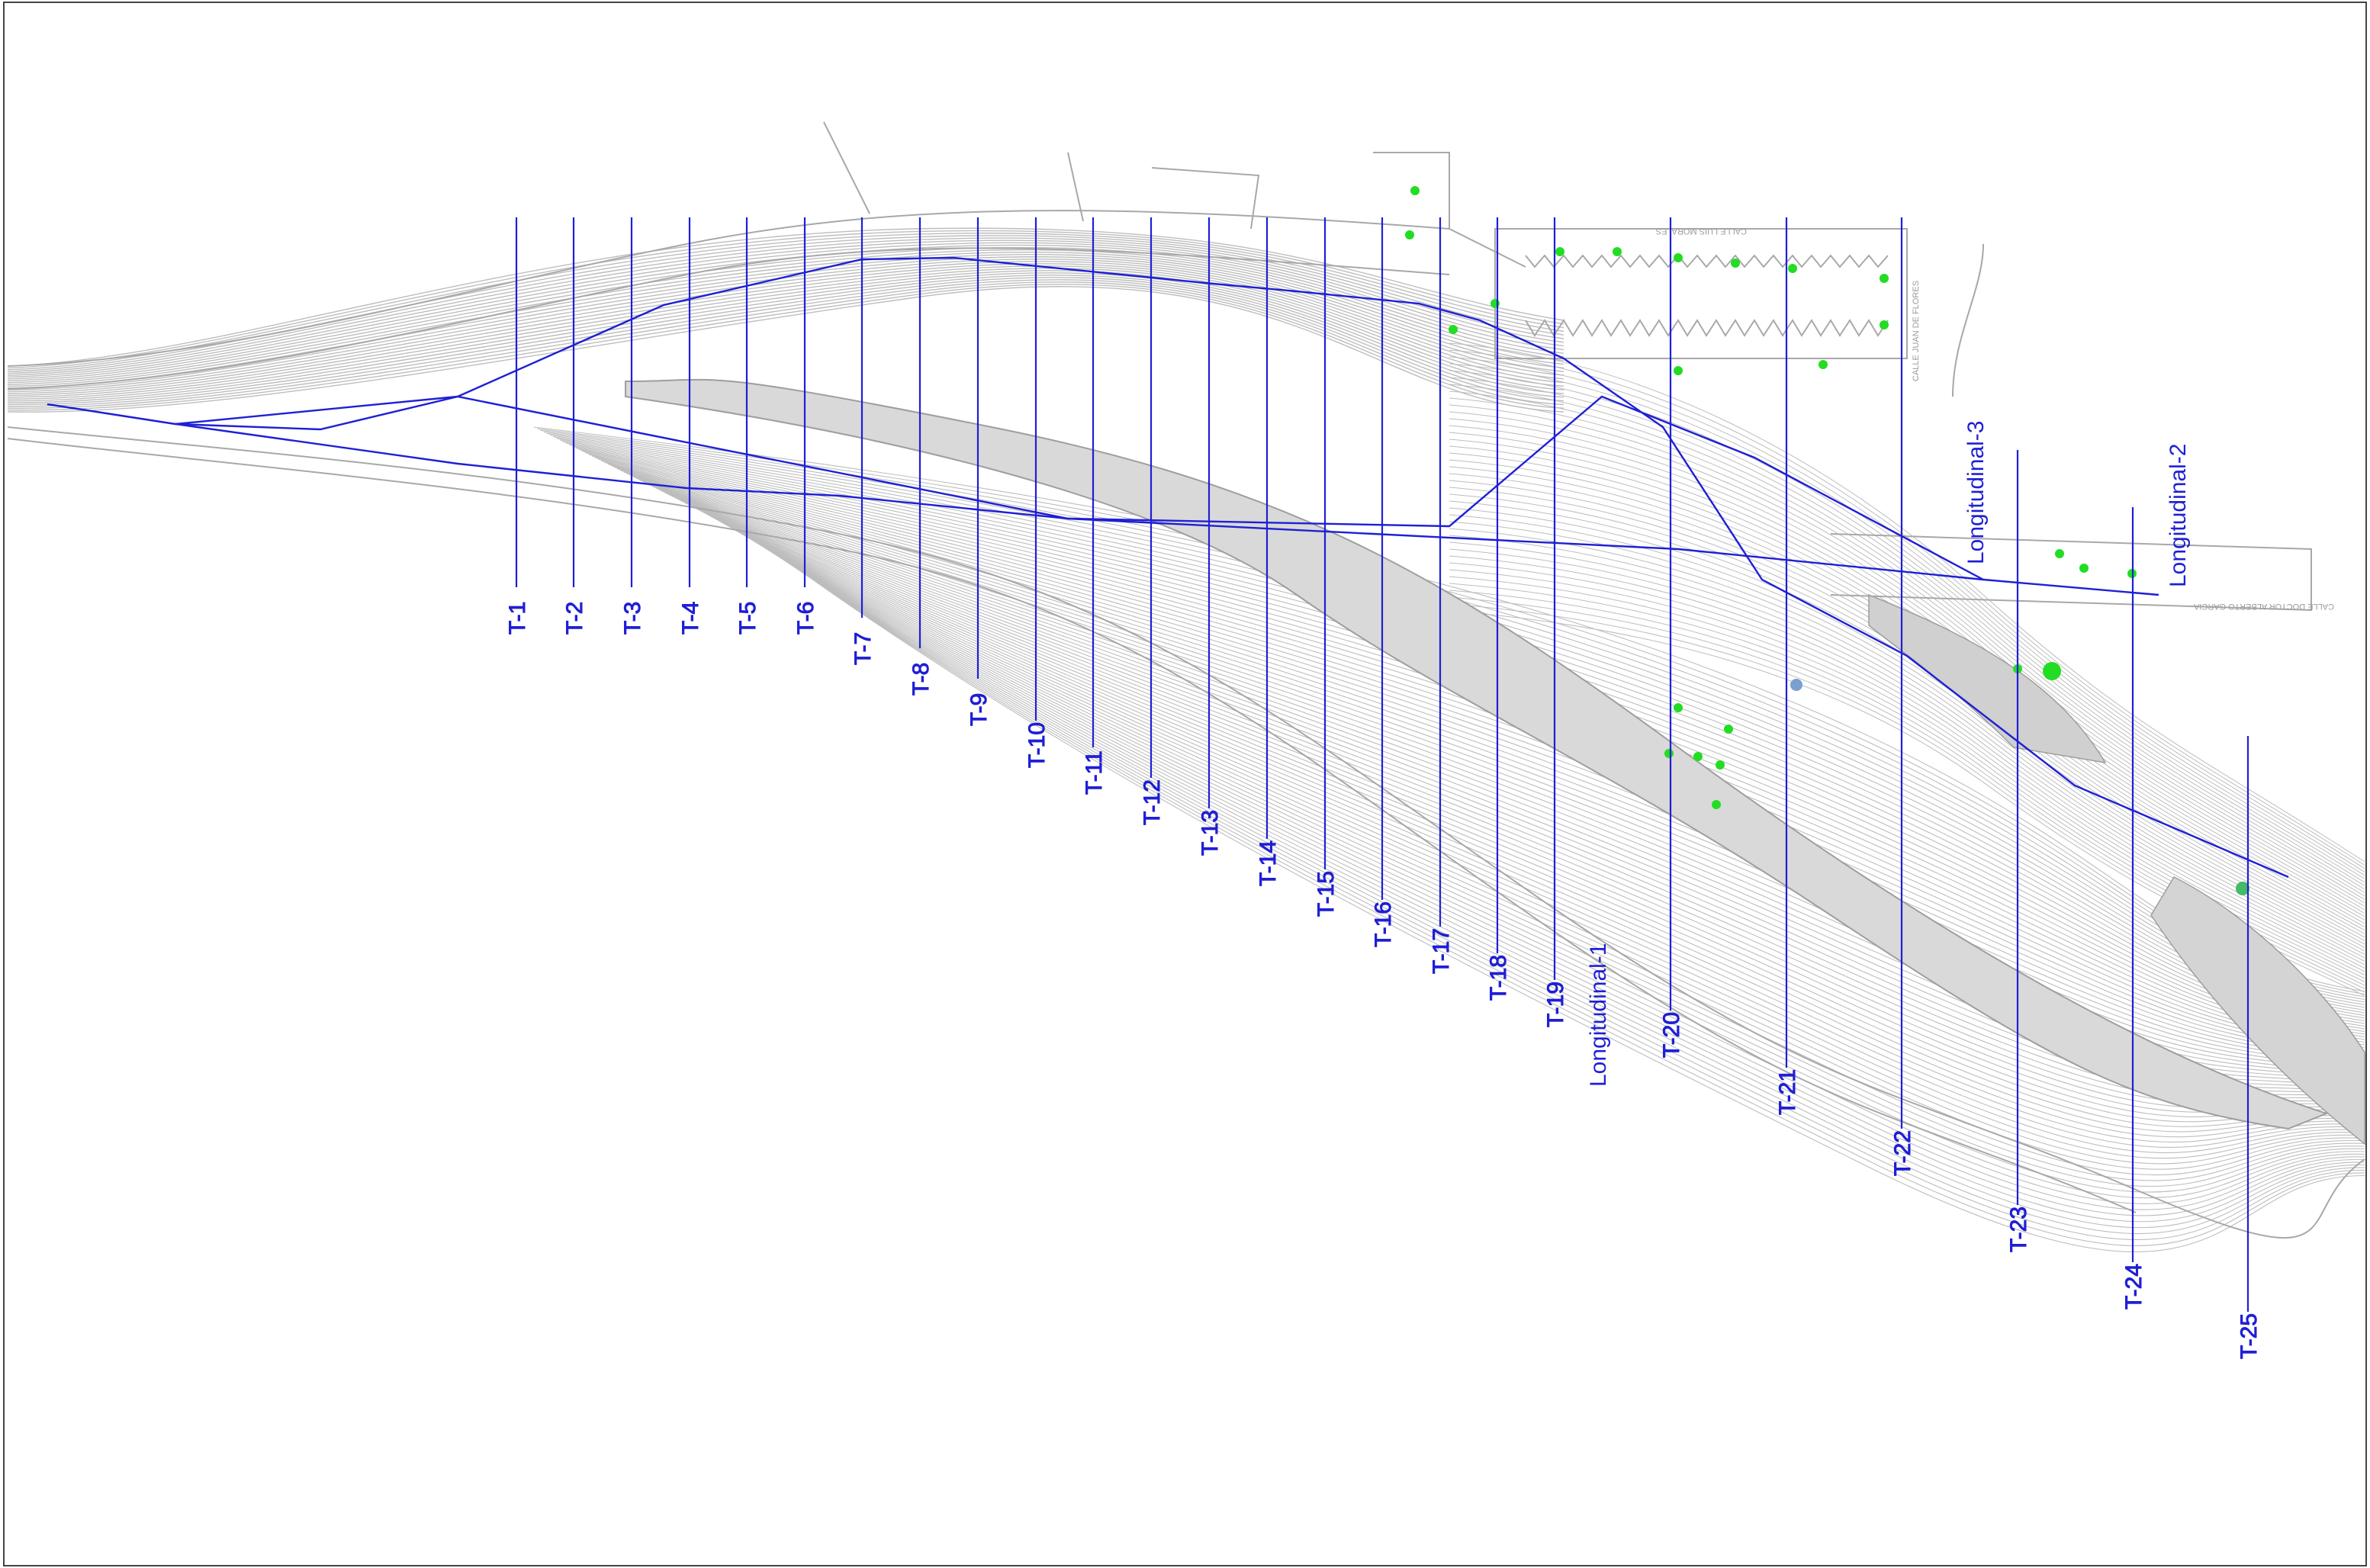  I want to click on section-t-2-label: T-2, so click(574, 618).